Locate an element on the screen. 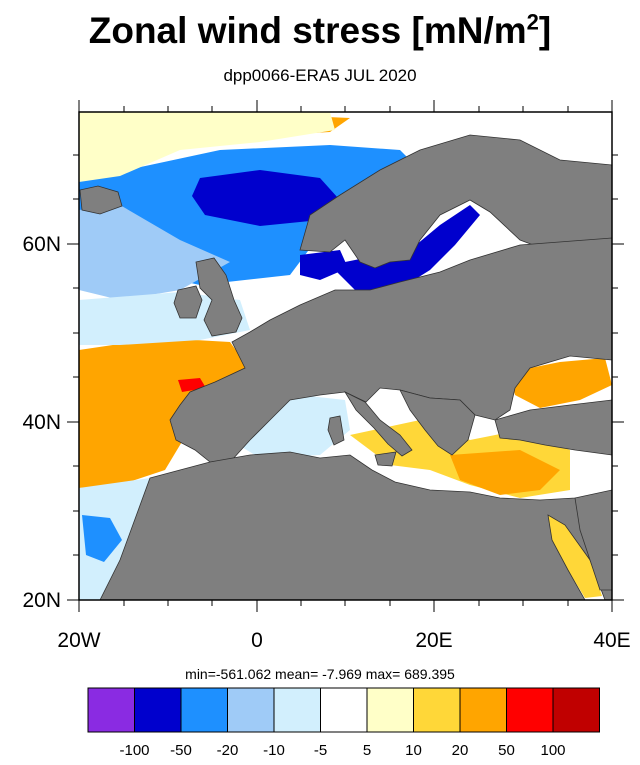  land-scandinavia is located at coordinates (455, 201).